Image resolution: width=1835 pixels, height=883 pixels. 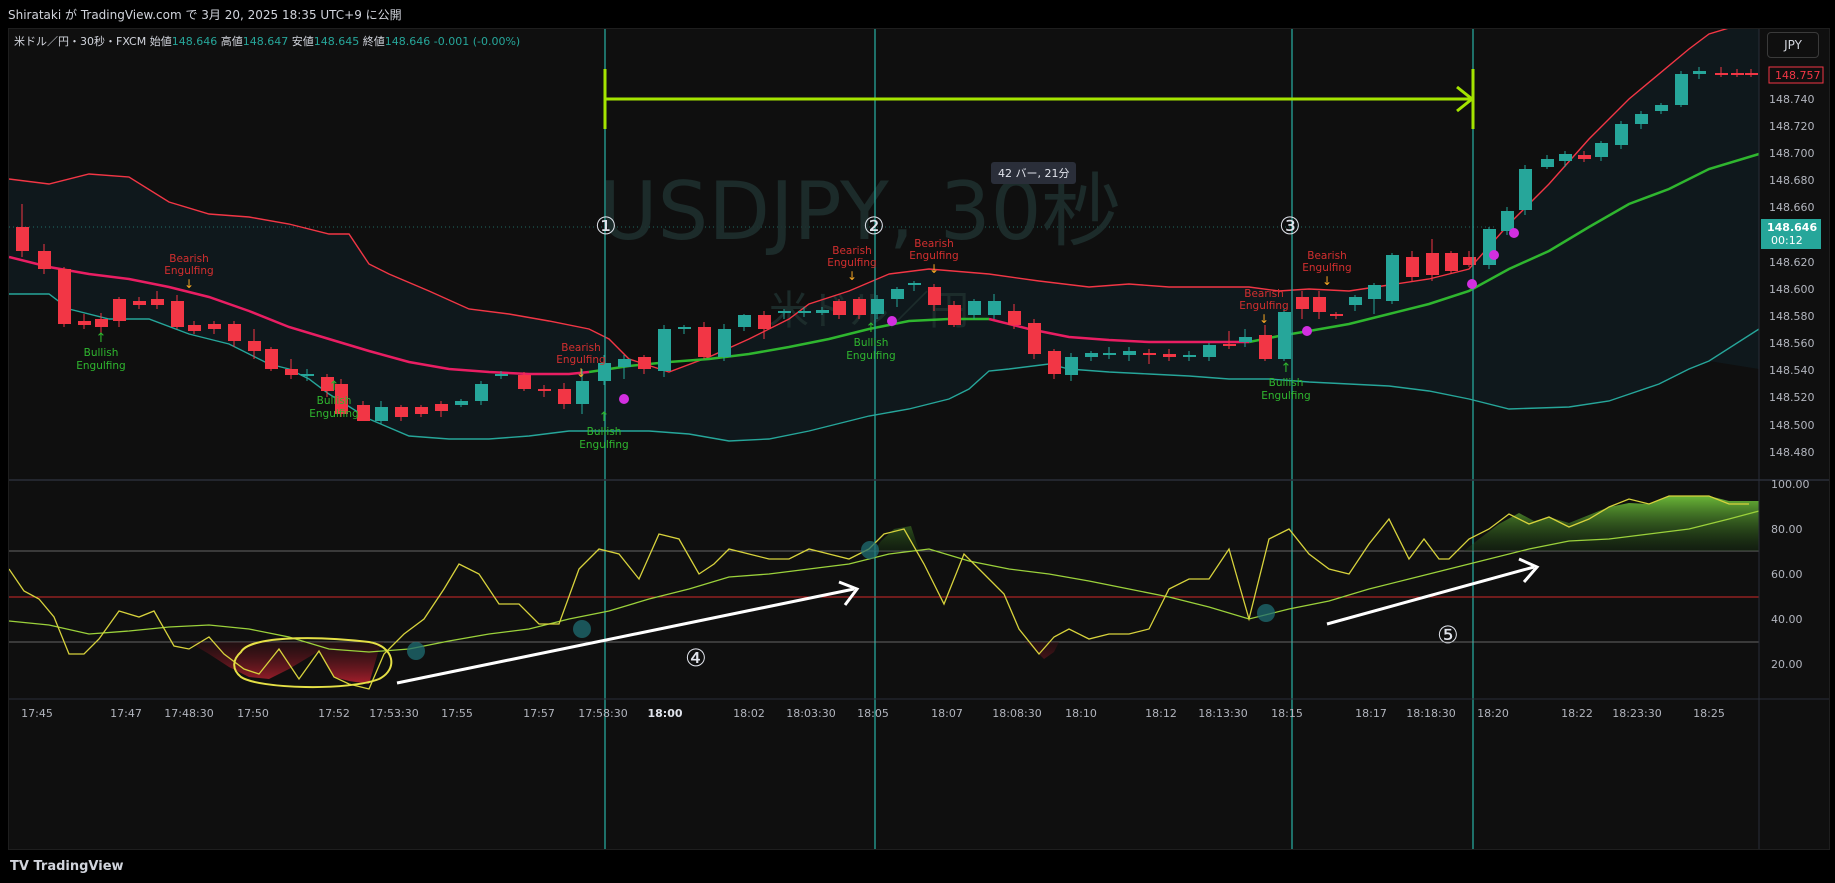 What do you see at coordinates (334, 713) in the screenshot?
I see `time-tick-label: 17:52` at bounding box center [334, 713].